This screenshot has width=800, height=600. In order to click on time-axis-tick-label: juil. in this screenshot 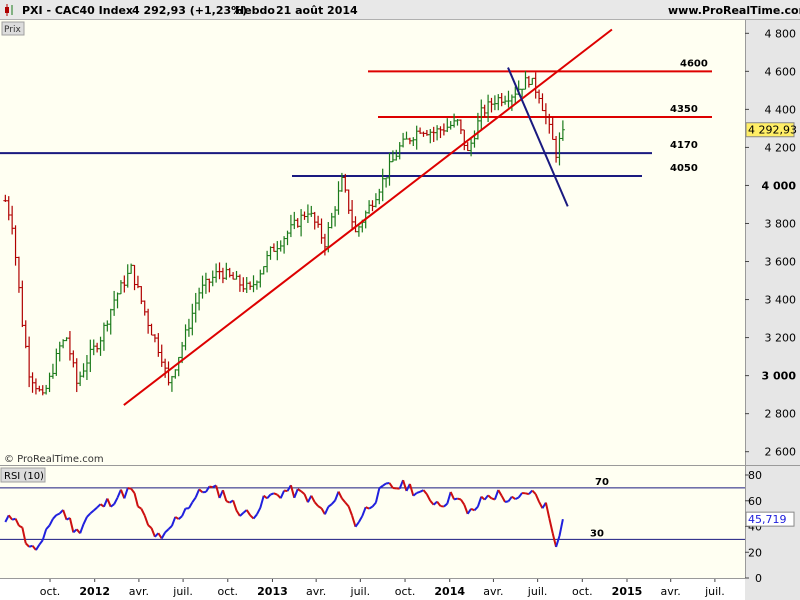, I will do `click(537, 591)`.